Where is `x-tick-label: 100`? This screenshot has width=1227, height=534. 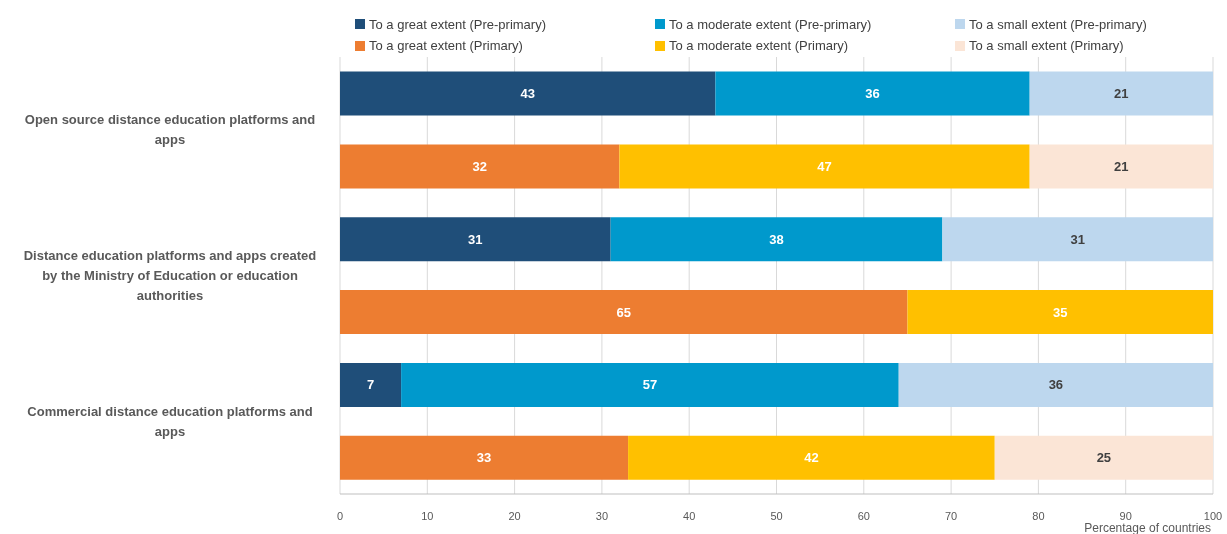
x-tick-label: 100 is located at coordinates (1213, 515).